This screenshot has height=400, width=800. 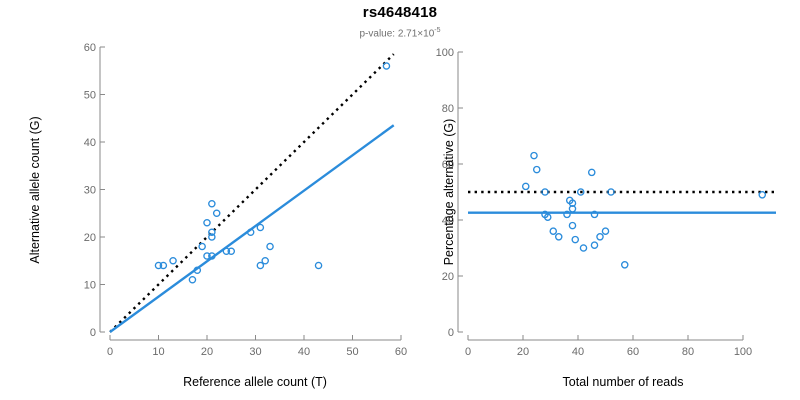 What do you see at coordinates (352, 352) in the screenshot?
I see `x-axis-tick-label: 50` at bounding box center [352, 352].